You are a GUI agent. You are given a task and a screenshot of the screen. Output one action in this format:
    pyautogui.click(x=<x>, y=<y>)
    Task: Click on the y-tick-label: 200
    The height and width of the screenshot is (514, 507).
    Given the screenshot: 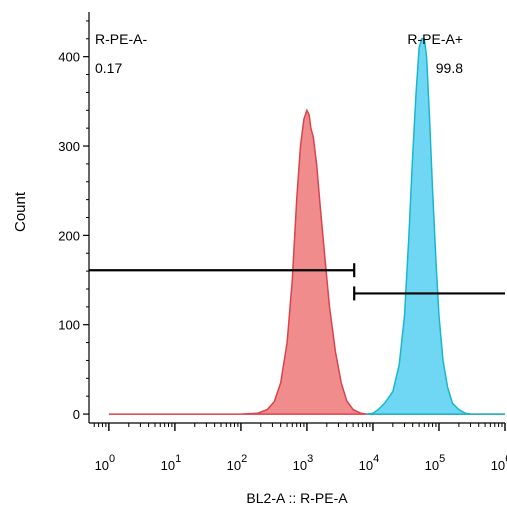 What is the action you would take?
    pyautogui.click(x=69, y=235)
    